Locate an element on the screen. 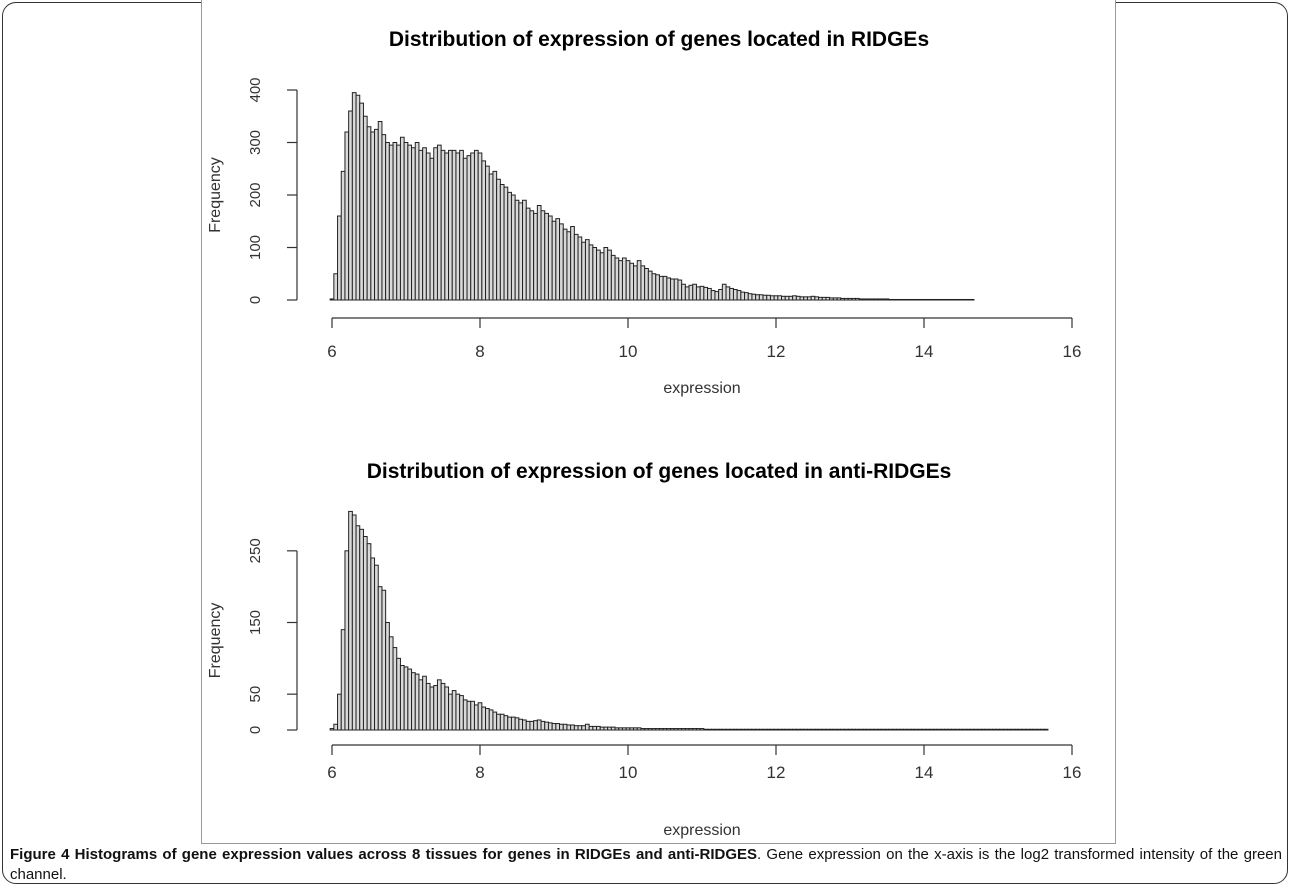  y-axis-label: Frequency is located at coordinates (215, 195).